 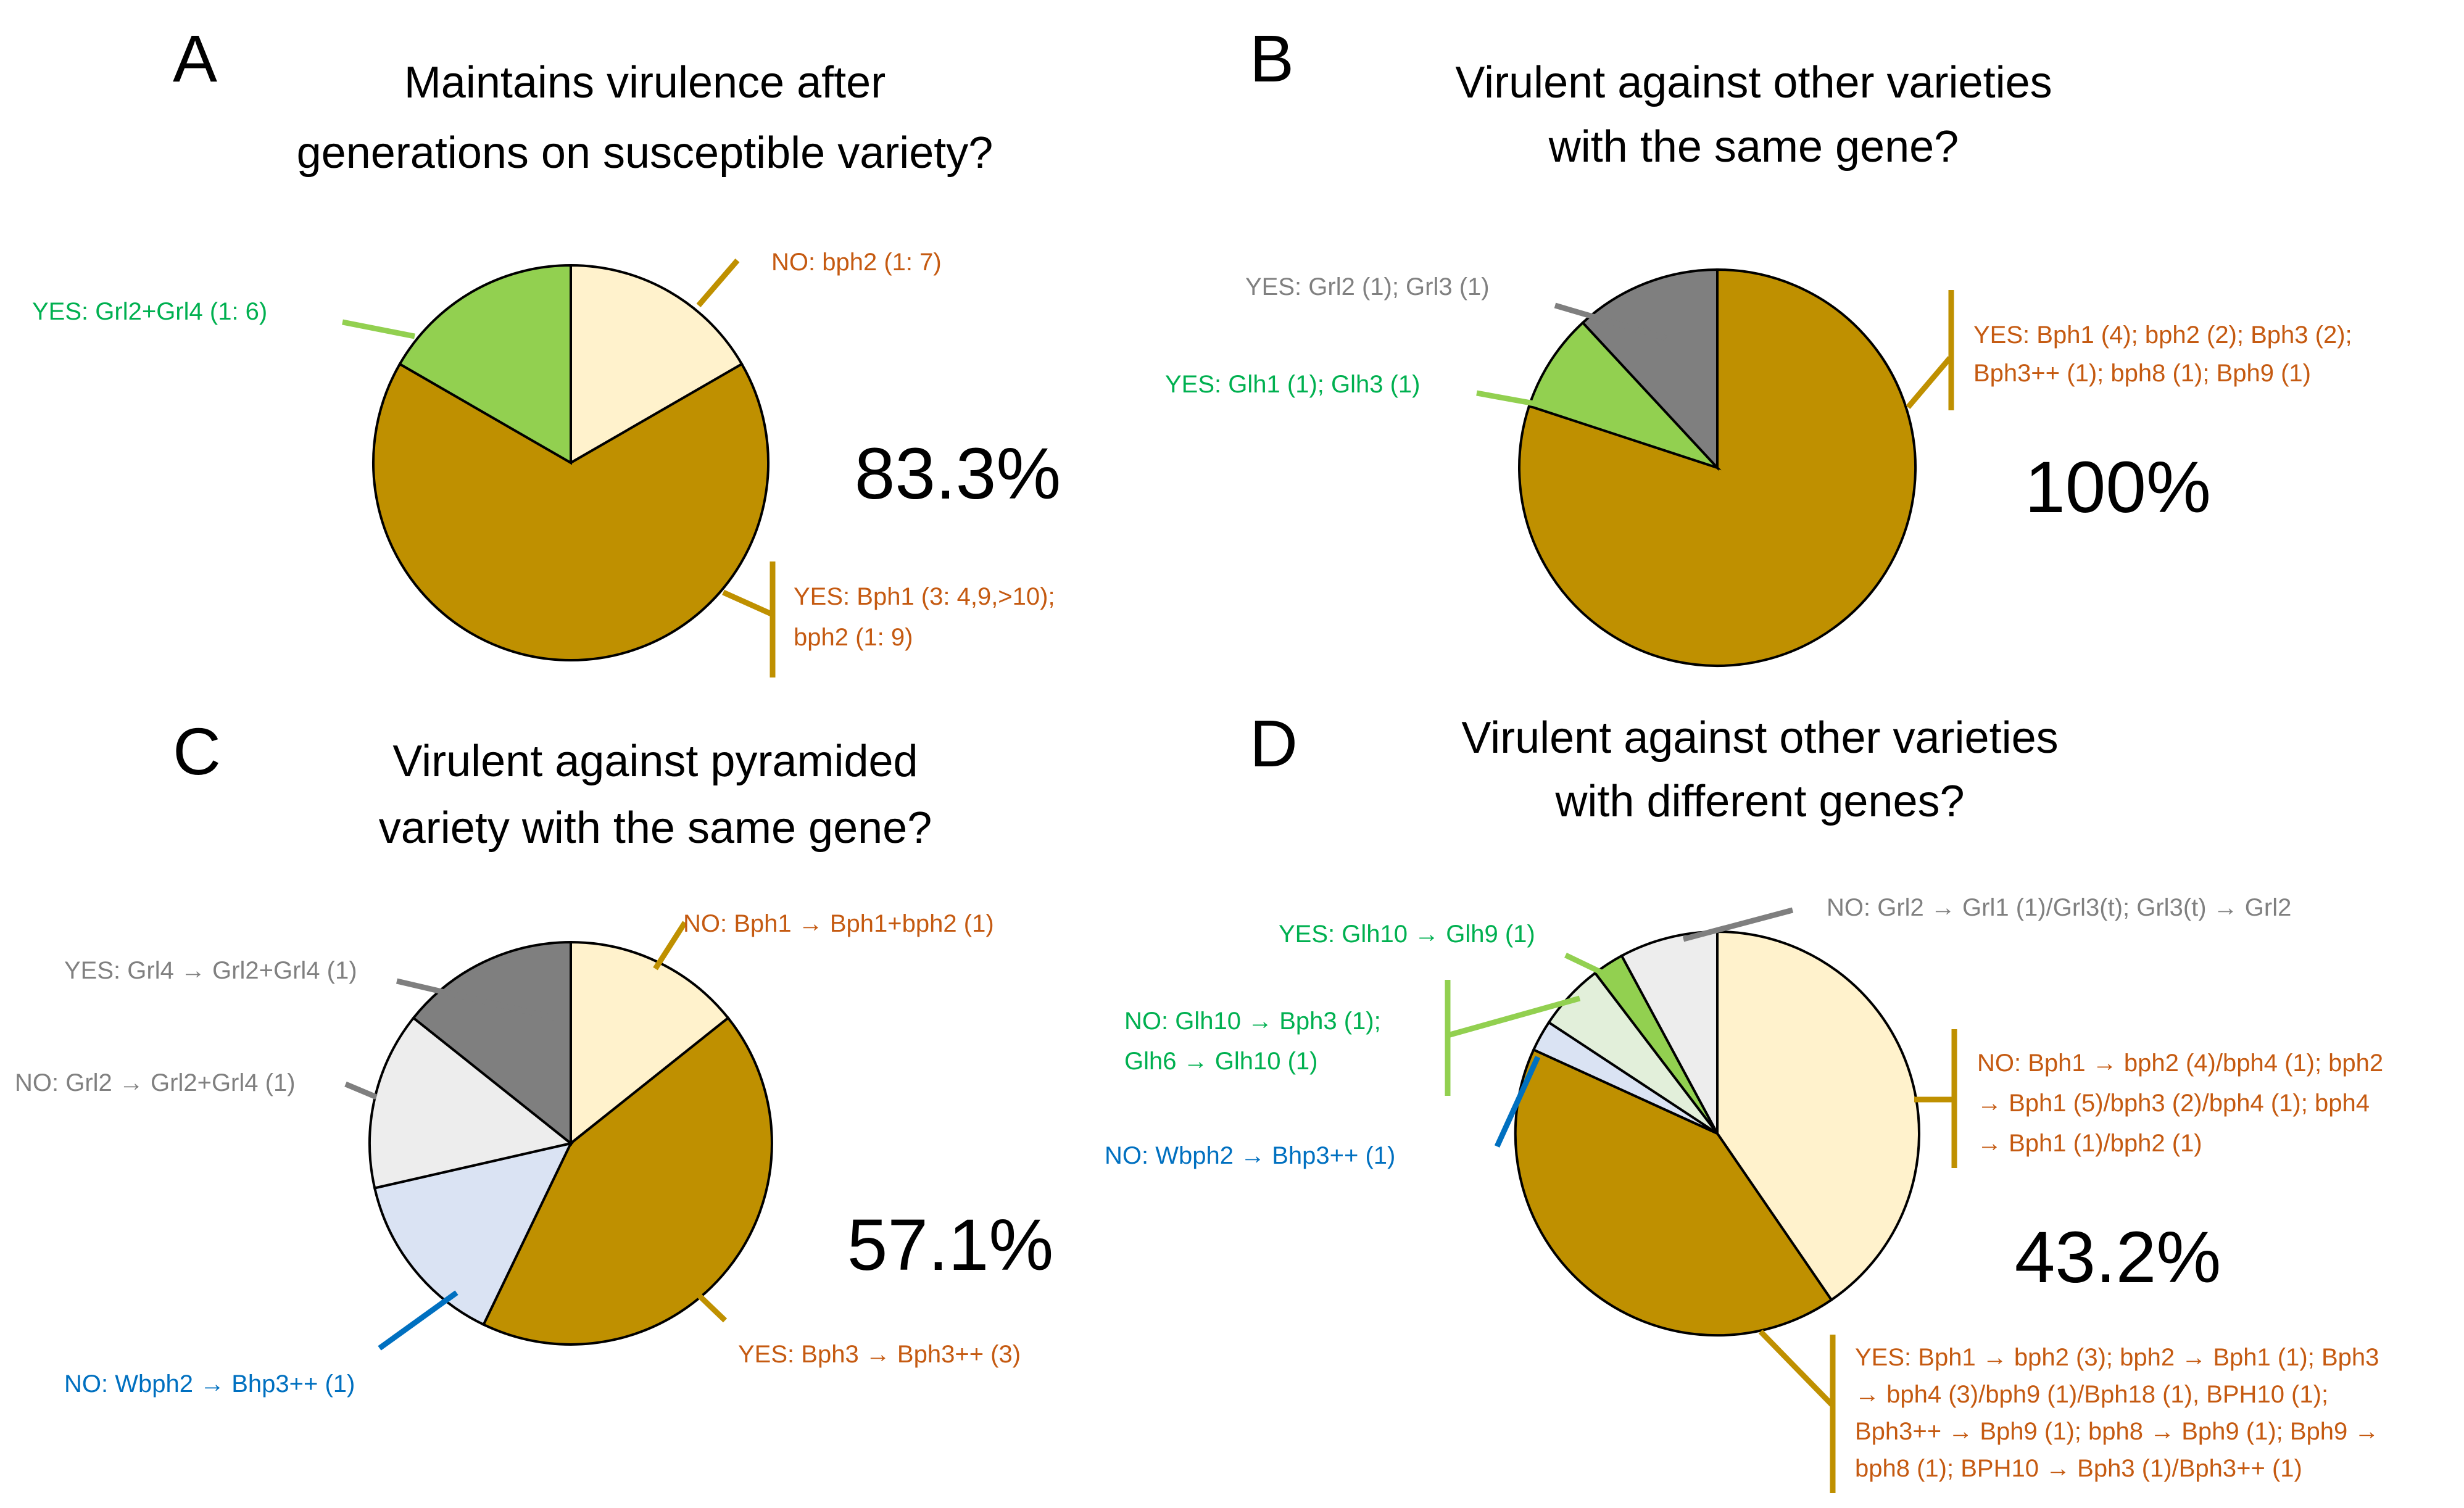 I want to click on label-d-no-bph-line-1: NO: Bph1 → bph2 (4)/bph4 (1); bph2, so click(x=2180, y=1063).